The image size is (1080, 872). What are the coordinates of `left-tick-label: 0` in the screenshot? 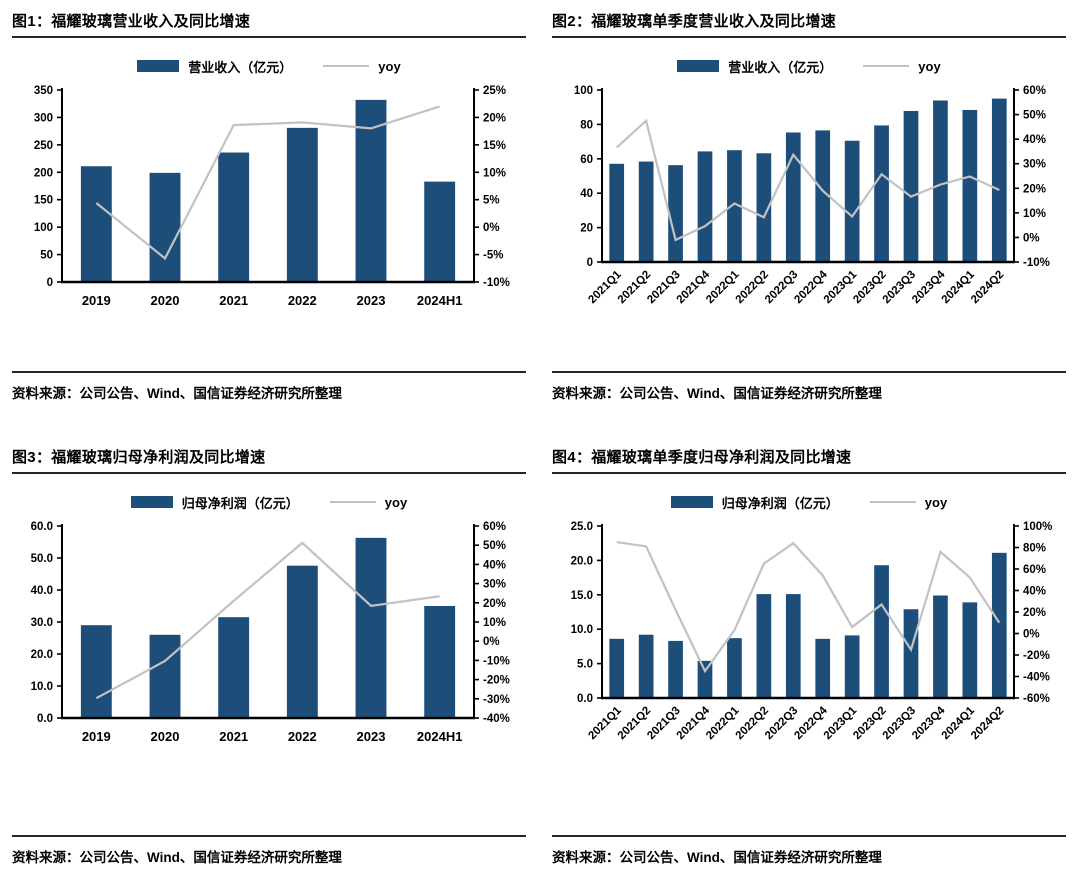 It's located at (590, 263).